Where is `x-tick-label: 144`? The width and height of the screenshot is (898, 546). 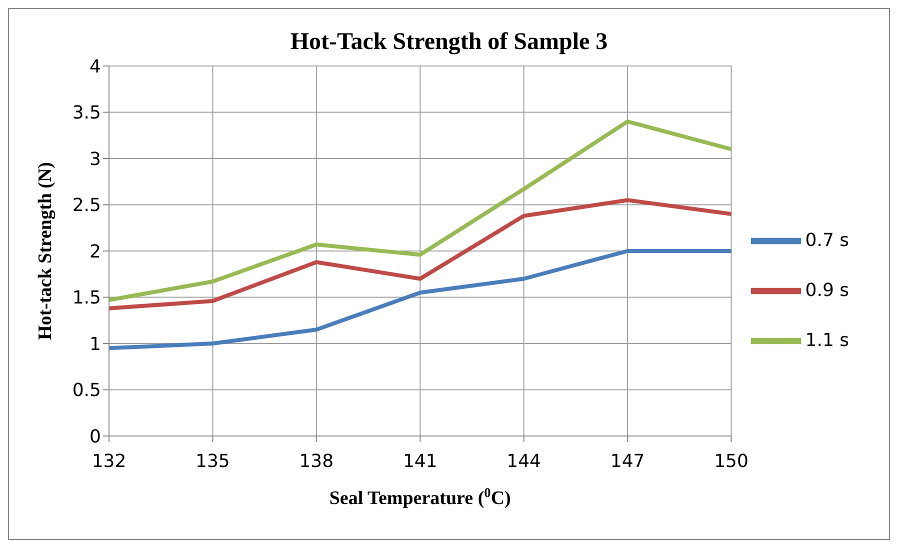 x-tick-label: 144 is located at coordinates (524, 461).